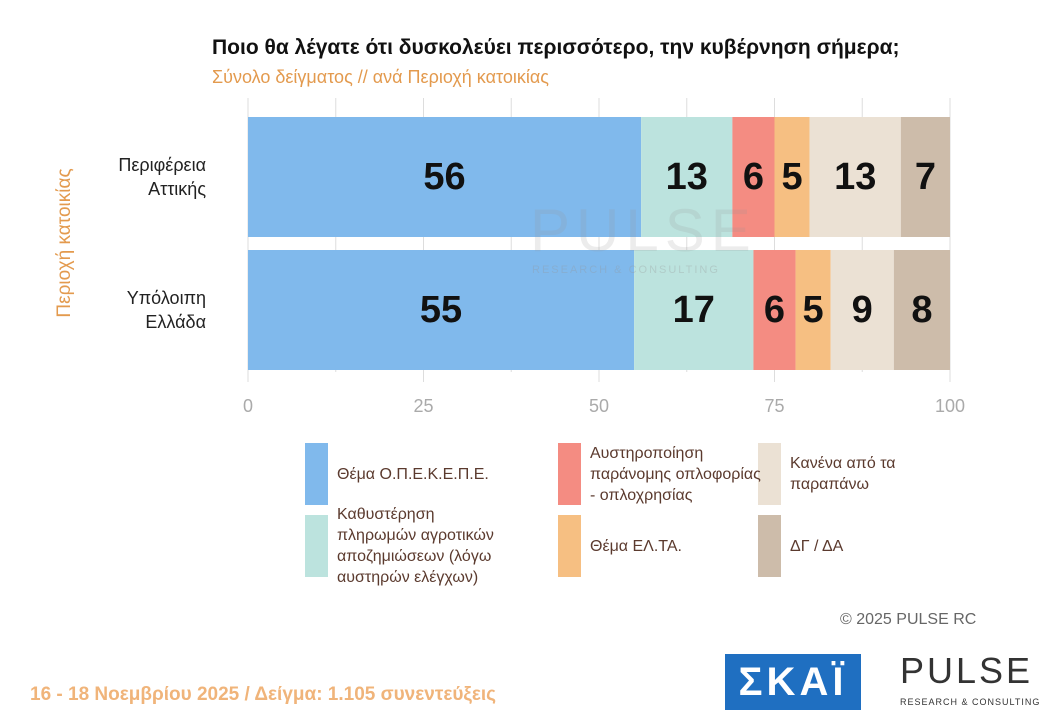 This screenshot has width=1041, height=726. What do you see at coordinates (950, 406) in the screenshot?
I see `x-tick-label: 100` at bounding box center [950, 406].